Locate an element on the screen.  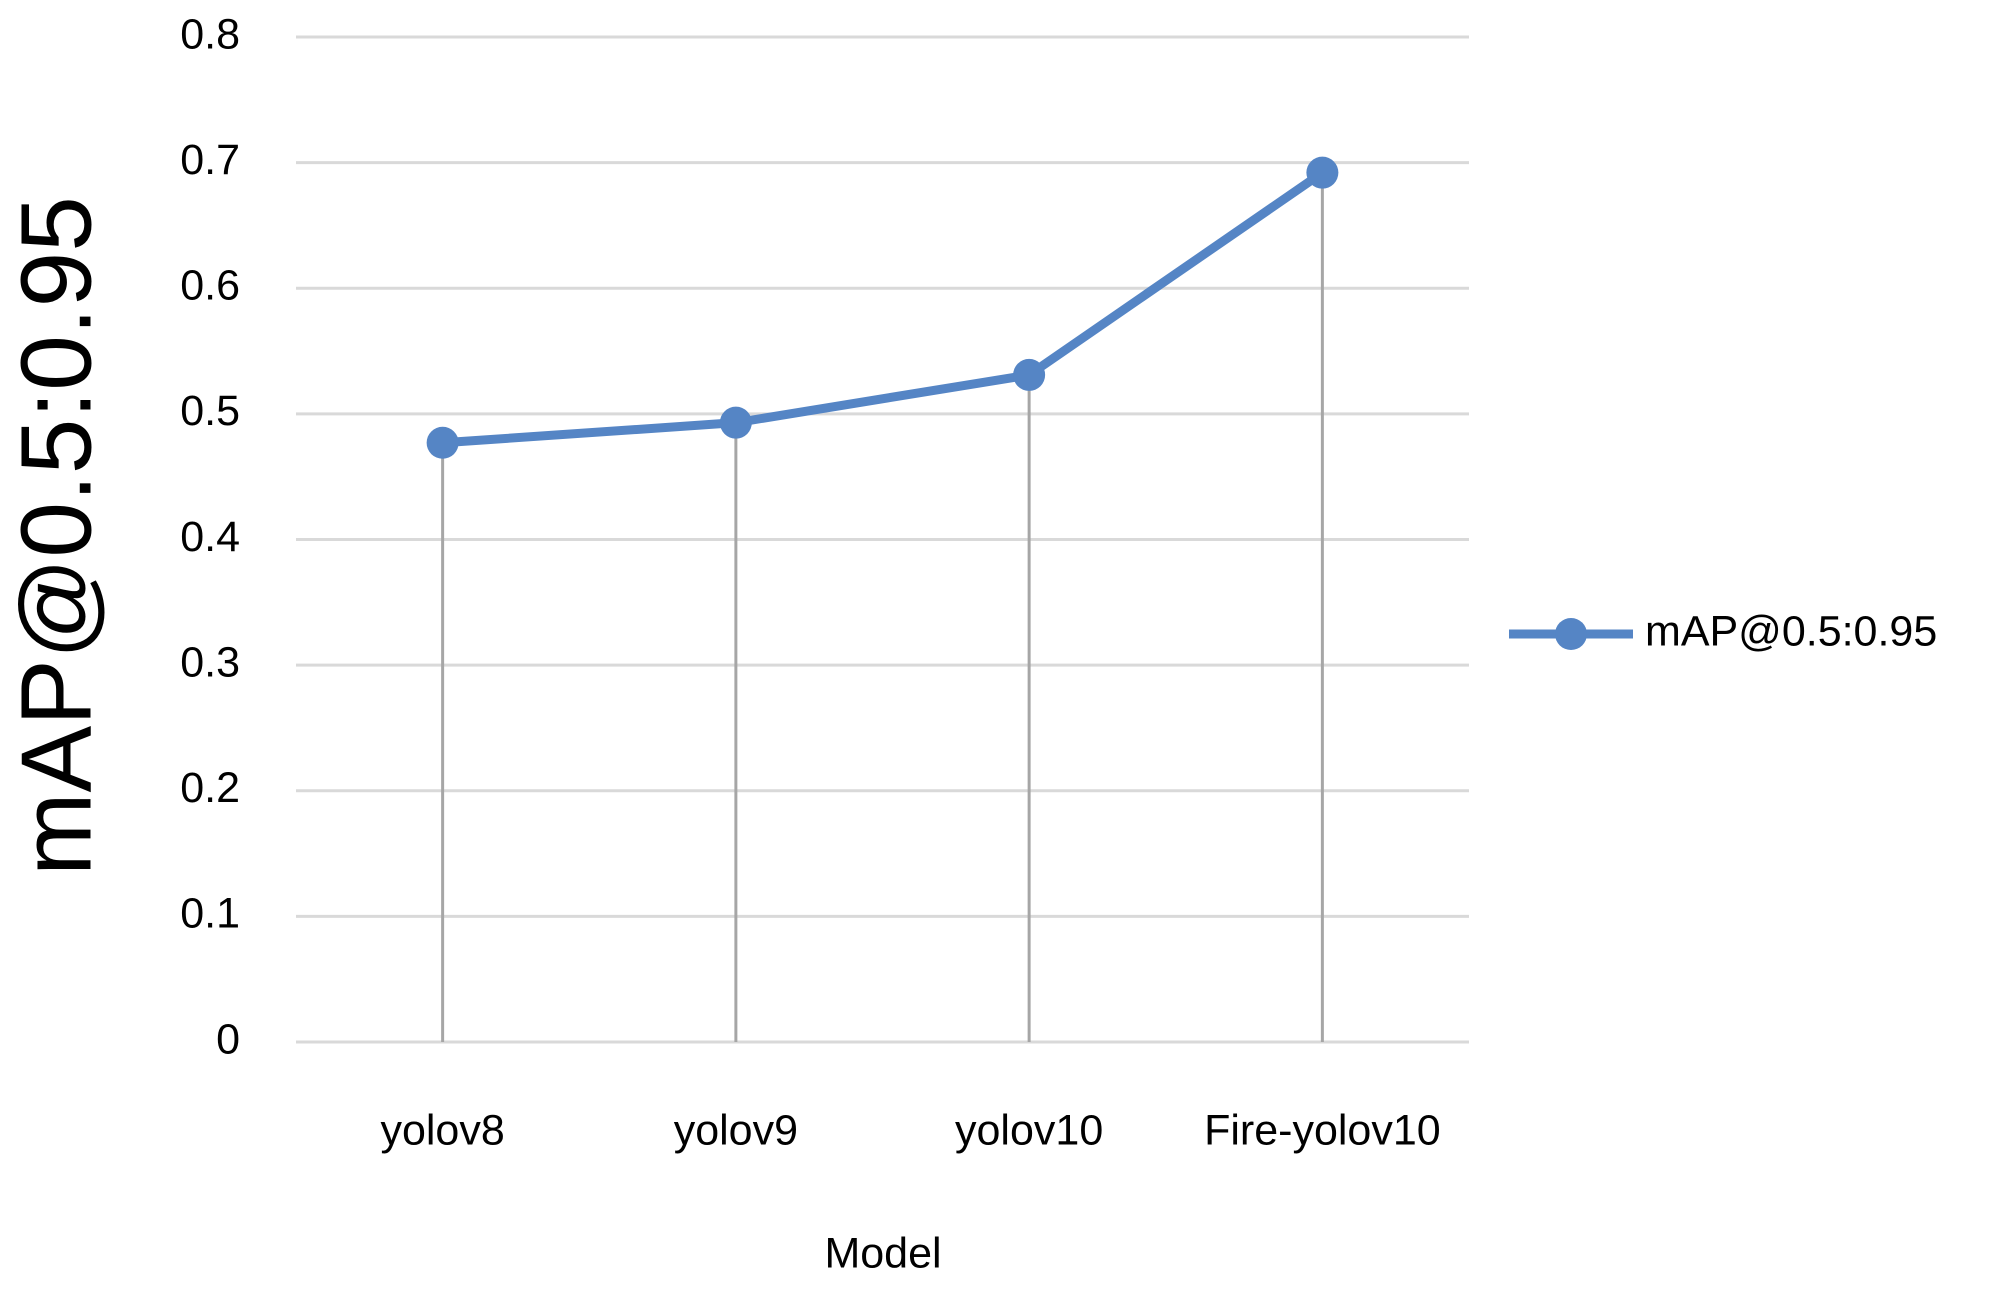
y-tick-label: 0 is located at coordinates (228, 1039).